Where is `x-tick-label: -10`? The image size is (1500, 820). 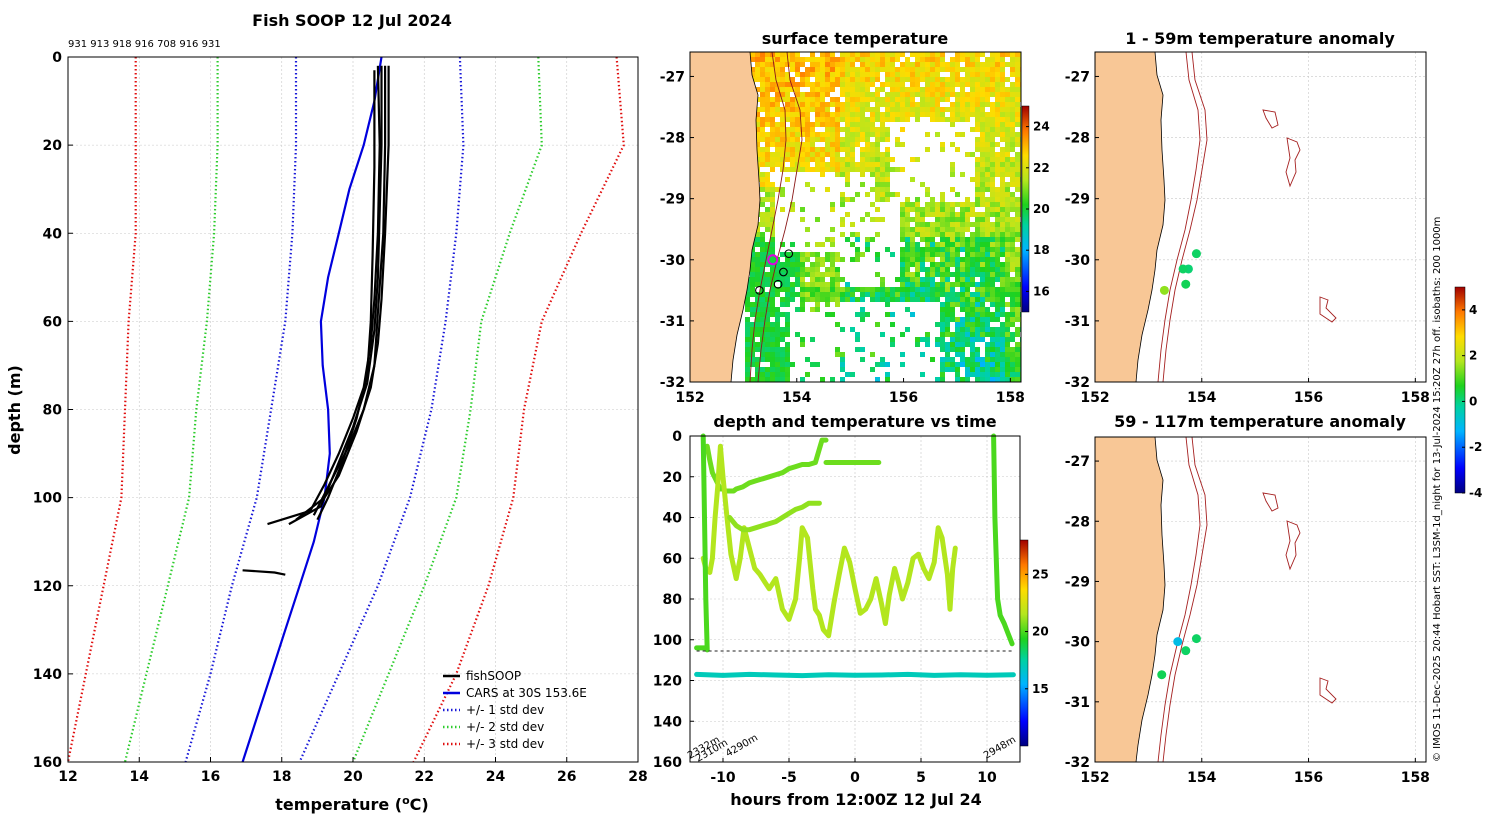
x-tick-label: -10 is located at coordinates (723, 778).